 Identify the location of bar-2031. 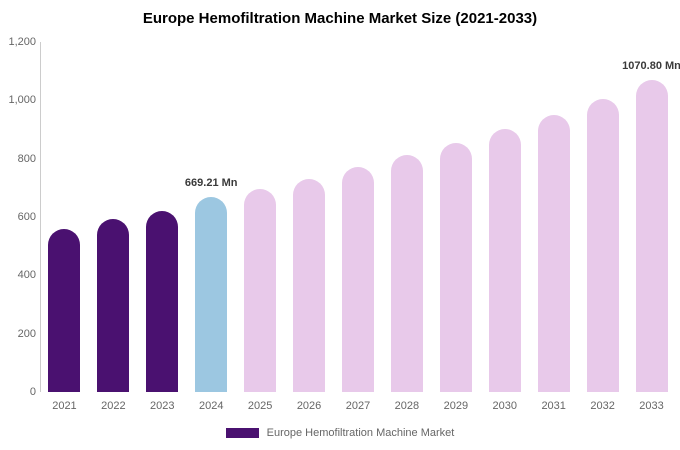
(553, 253).